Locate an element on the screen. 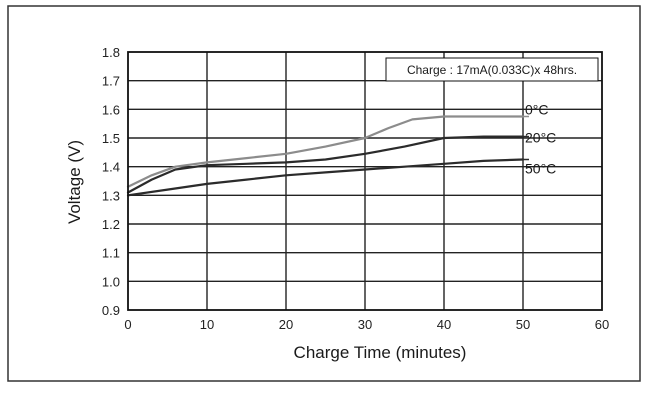  y-tick-label: 1.6 is located at coordinates (111, 109).